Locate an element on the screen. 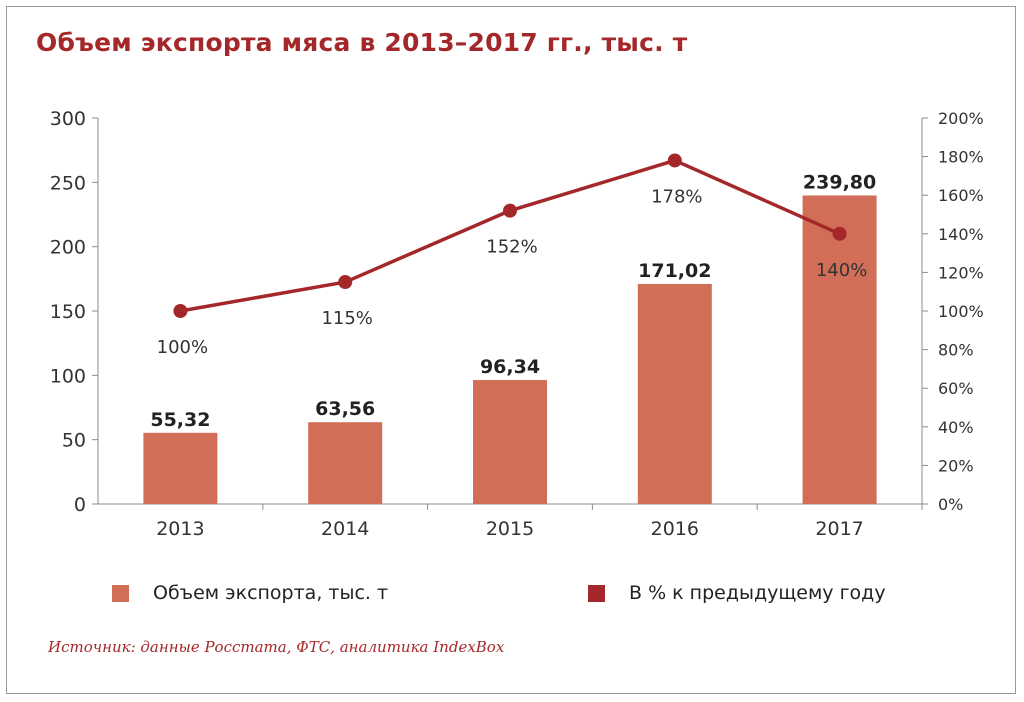 Image resolution: width=1024 pixels, height=702 pixels. x-tick-label: 2017 is located at coordinates (839, 529).